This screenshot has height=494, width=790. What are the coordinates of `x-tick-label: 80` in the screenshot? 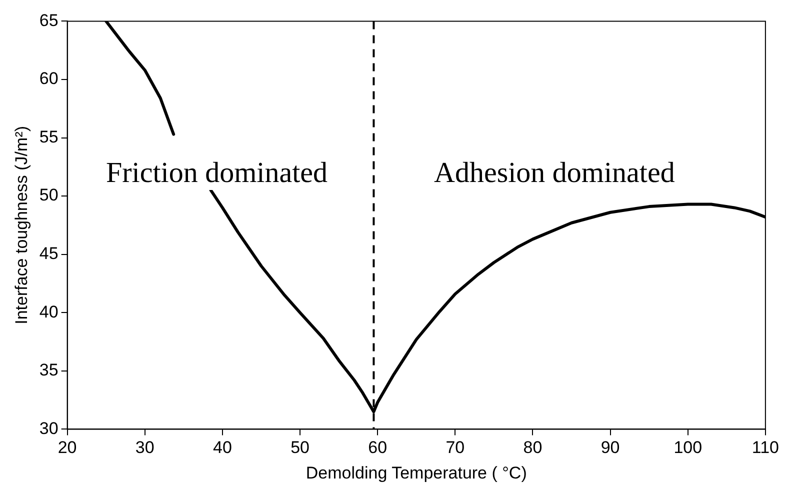 It's located at (532, 448).